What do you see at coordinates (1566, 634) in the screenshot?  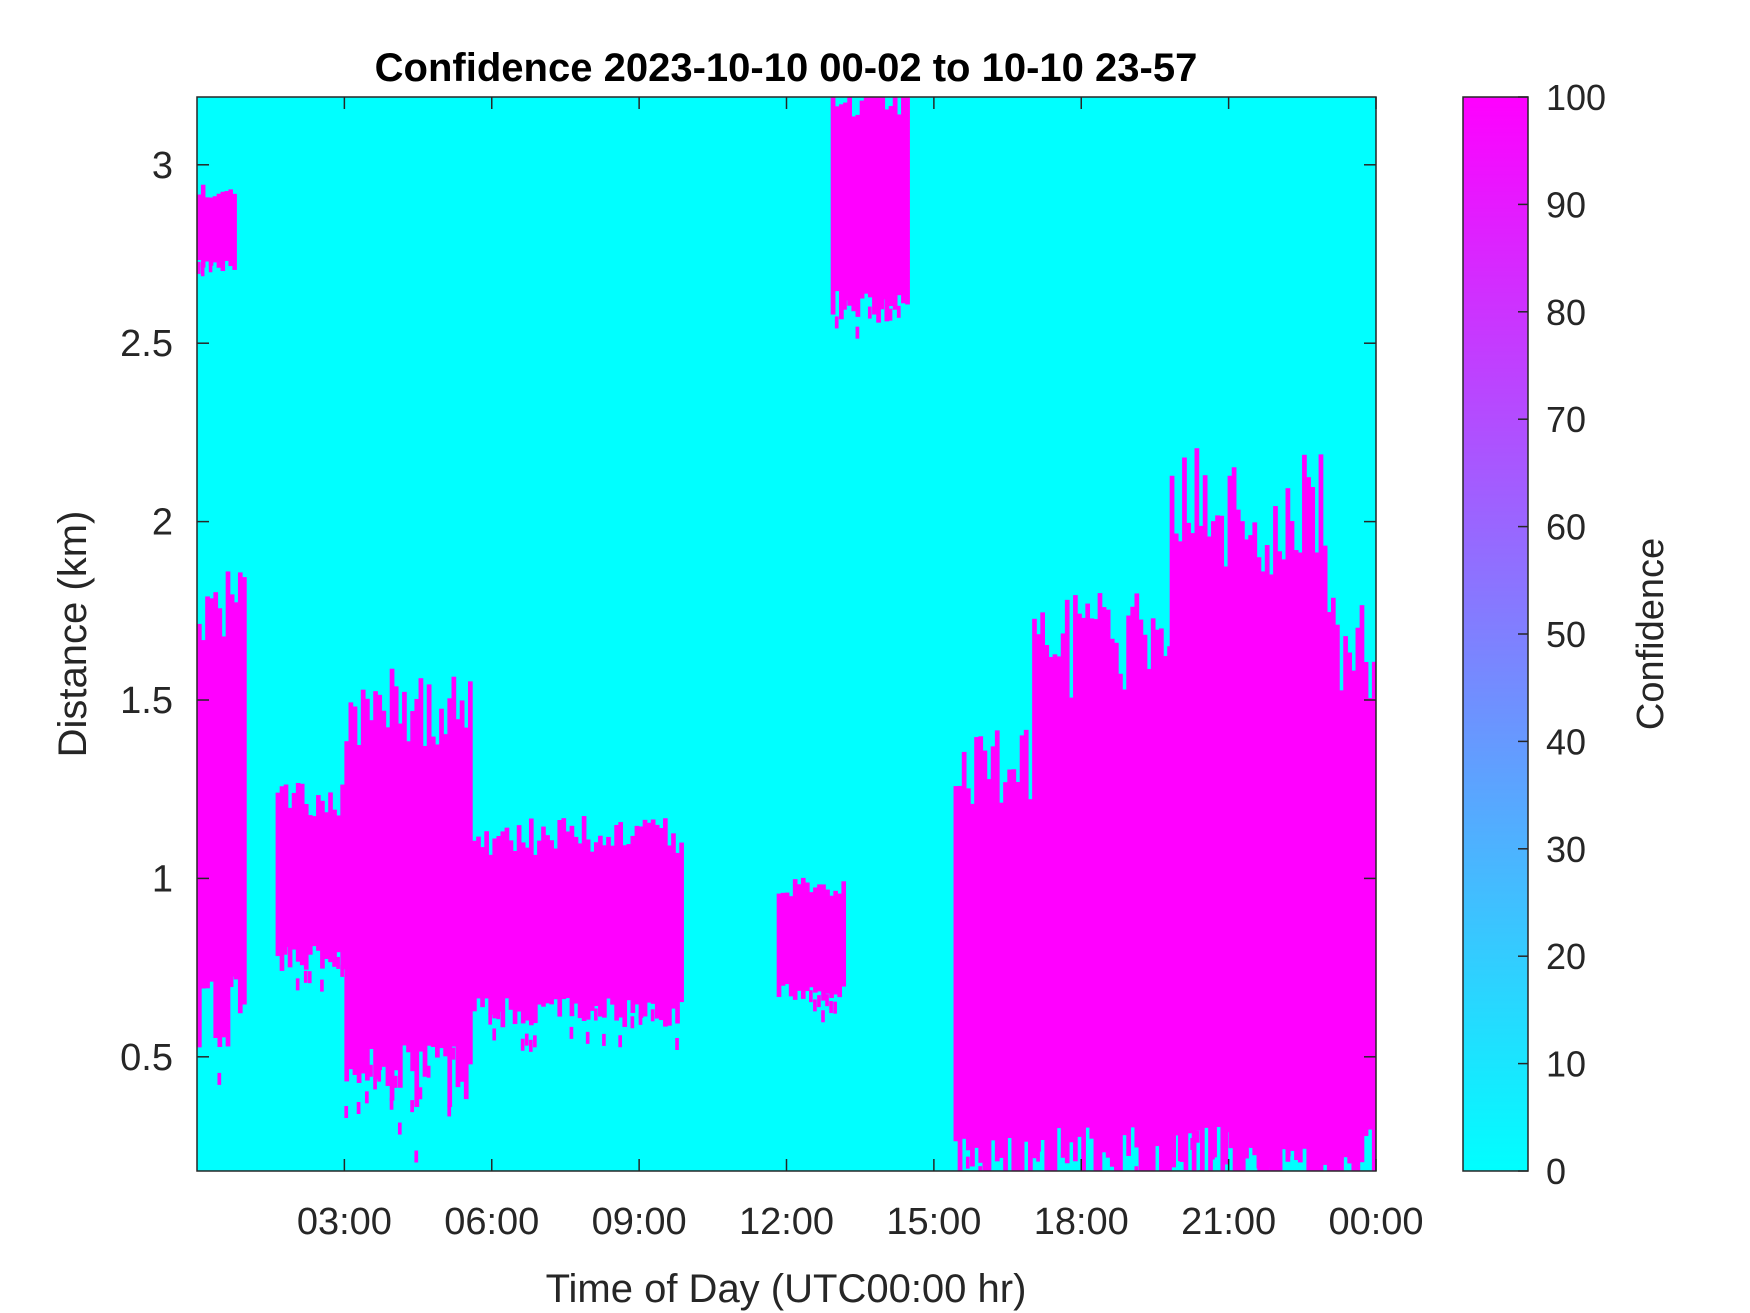 I see `colorbar-tick-label: 50` at bounding box center [1566, 634].